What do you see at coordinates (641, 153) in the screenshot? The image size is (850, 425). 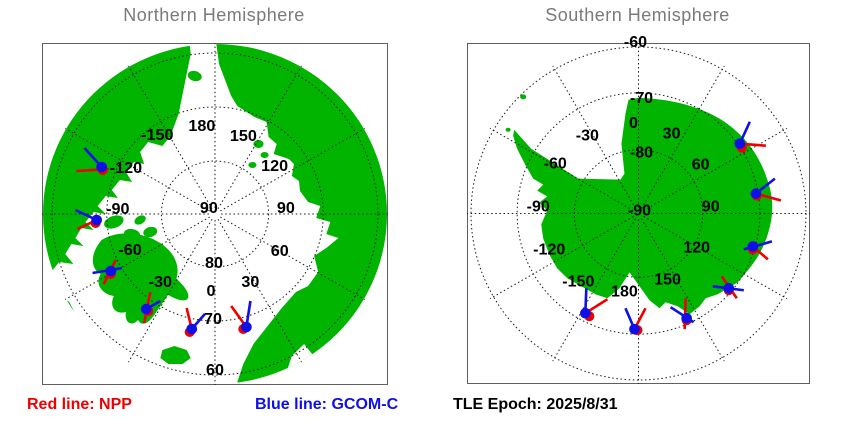 I see `graticule-label: -80` at bounding box center [641, 153].